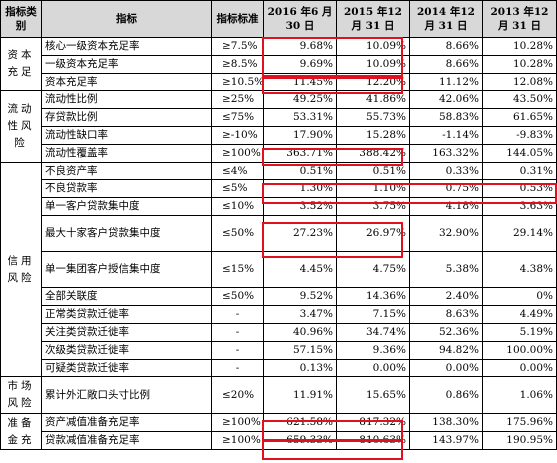 The height and width of the screenshot is (463, 557). Describe the element at coordinates (373, 395) in the screenshot. I see `value-2015: 15.65%` at that location.